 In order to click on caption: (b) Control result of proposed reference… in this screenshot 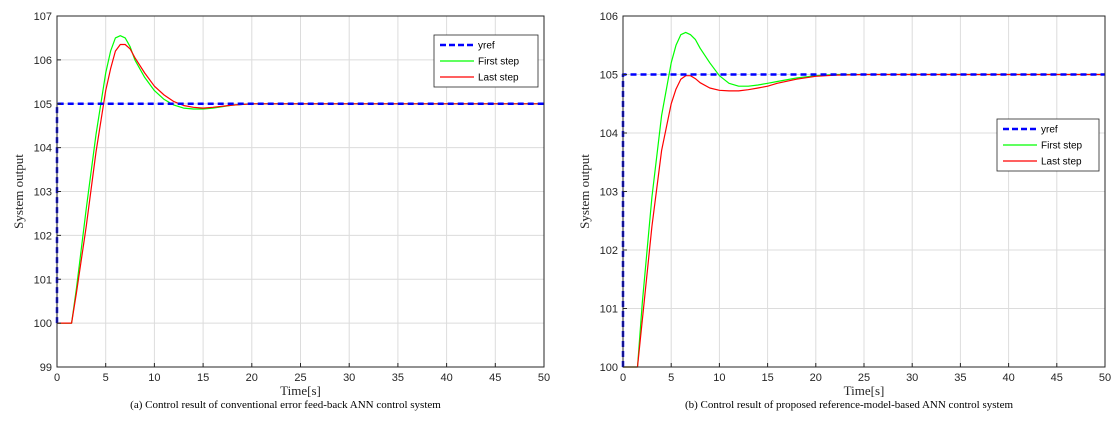, I will do `click(849, 405)`.